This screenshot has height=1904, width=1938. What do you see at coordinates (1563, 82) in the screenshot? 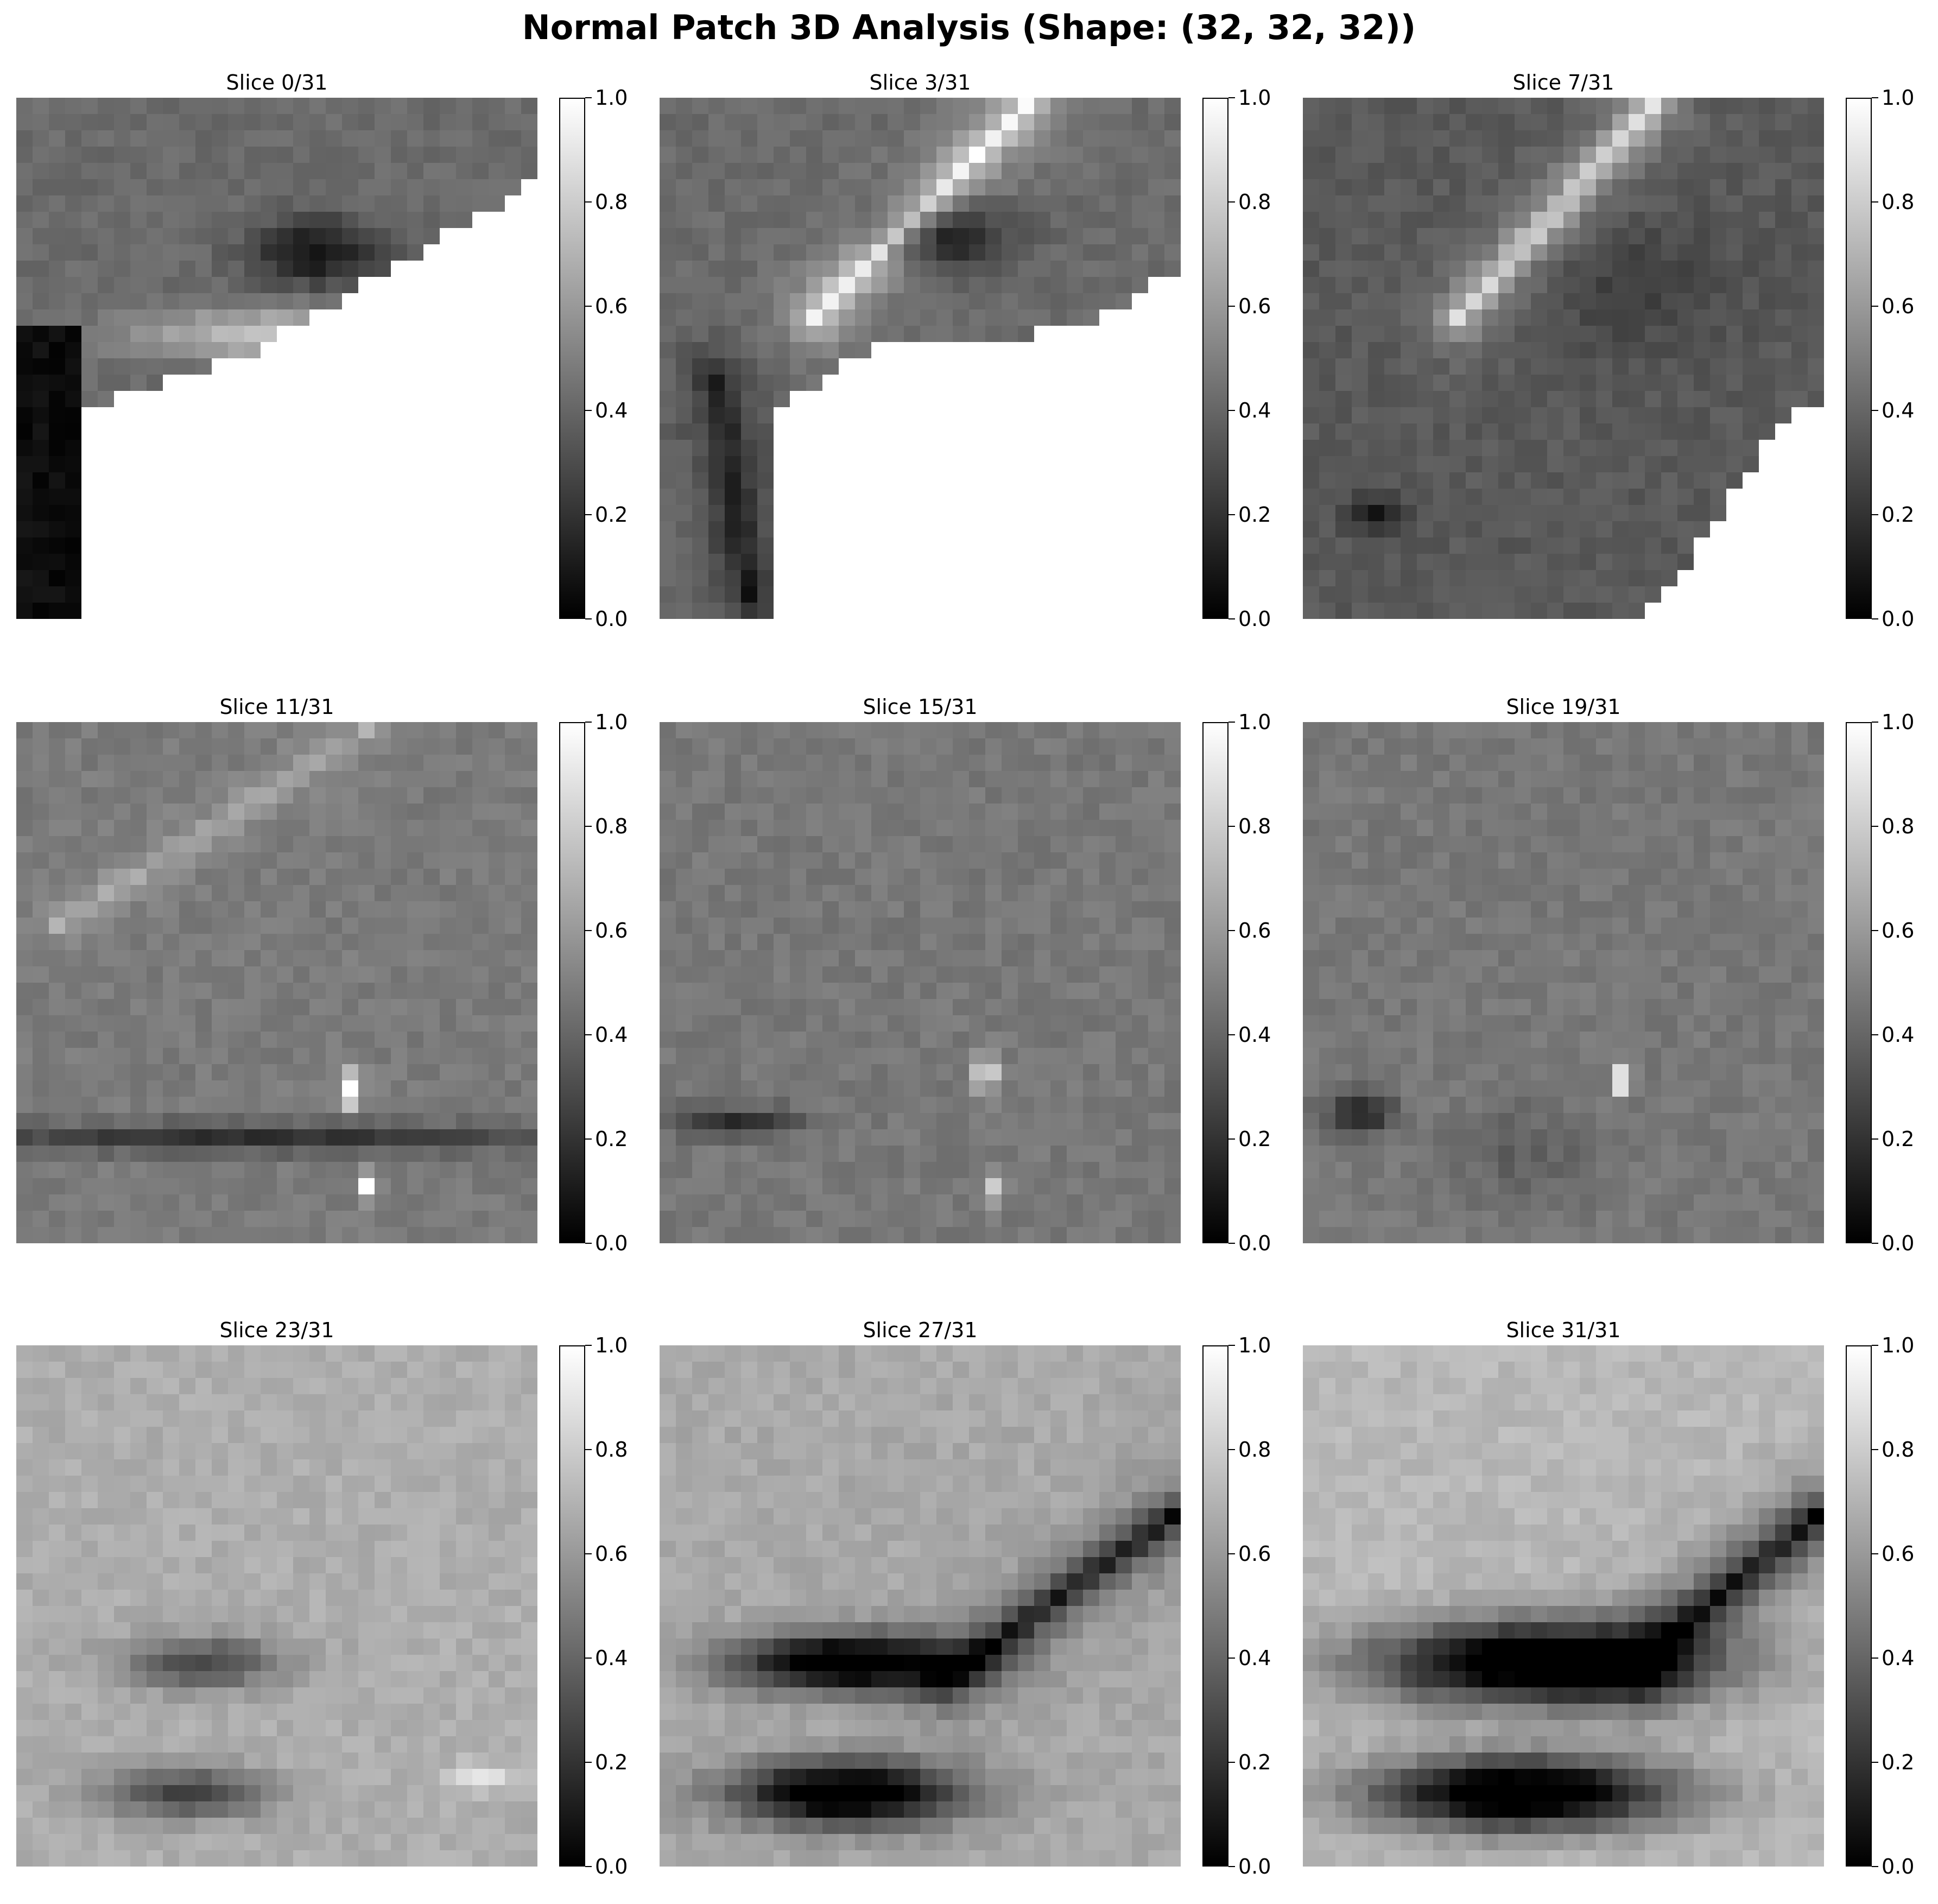
I see `slice-title: Slice 7/31` at bounding box center [1563, 82].